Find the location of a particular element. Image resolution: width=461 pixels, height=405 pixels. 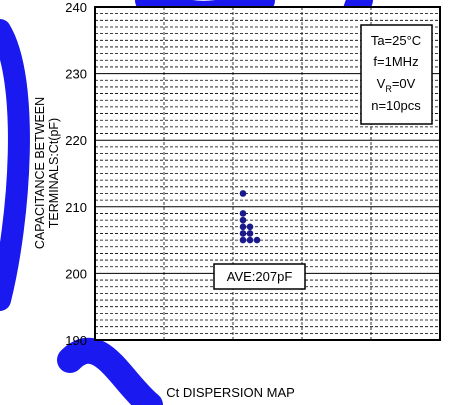

y-axis-label-line2: TERMINALS:Ct(pF) is located at coordinates (54, 173).